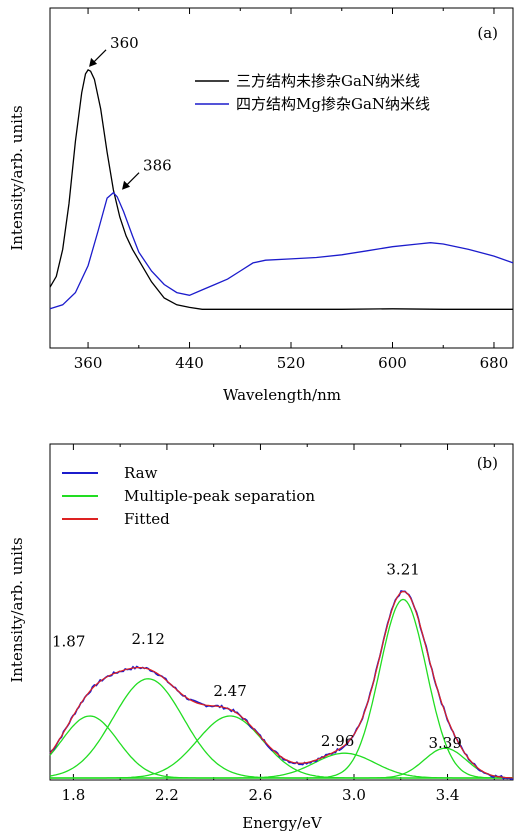 This screenshot has height=836, width=515. Describe the element at coordinates (141, 473) in the screenshot. I see `legend-b-label-0: Raw` at that location.